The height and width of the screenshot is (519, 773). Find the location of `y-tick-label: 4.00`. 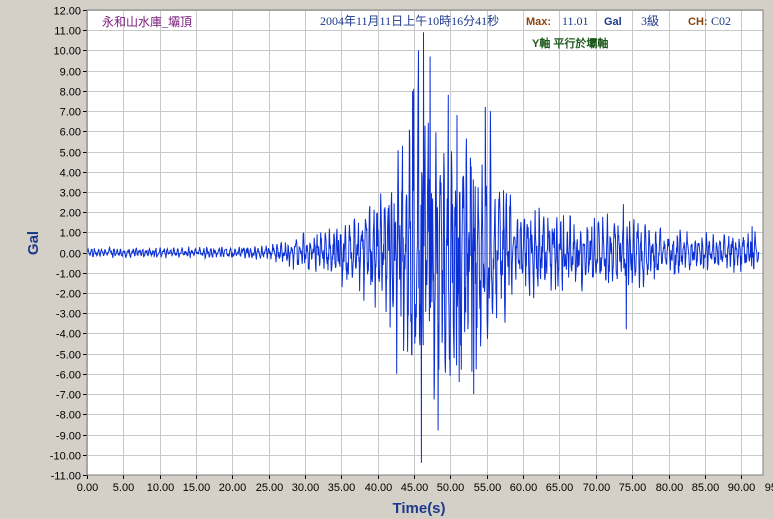

y-tick-label: 4.00 is located at coordinates (70, 174).